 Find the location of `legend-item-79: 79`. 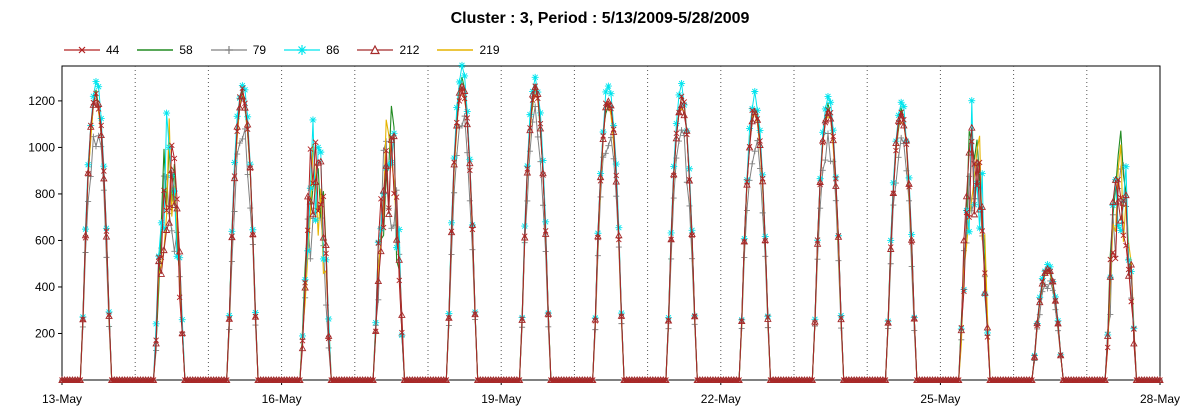

legend-item-79: 79 is located at coordinates (238, 50).